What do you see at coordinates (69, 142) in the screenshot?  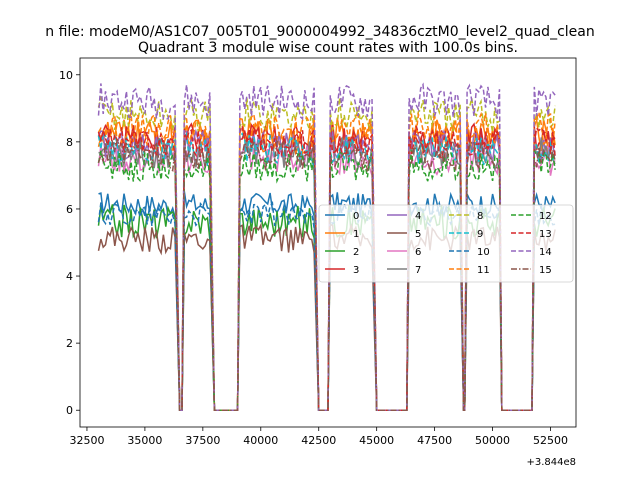 I see `y-tick-label: 8` at bounding box center [69, 142].